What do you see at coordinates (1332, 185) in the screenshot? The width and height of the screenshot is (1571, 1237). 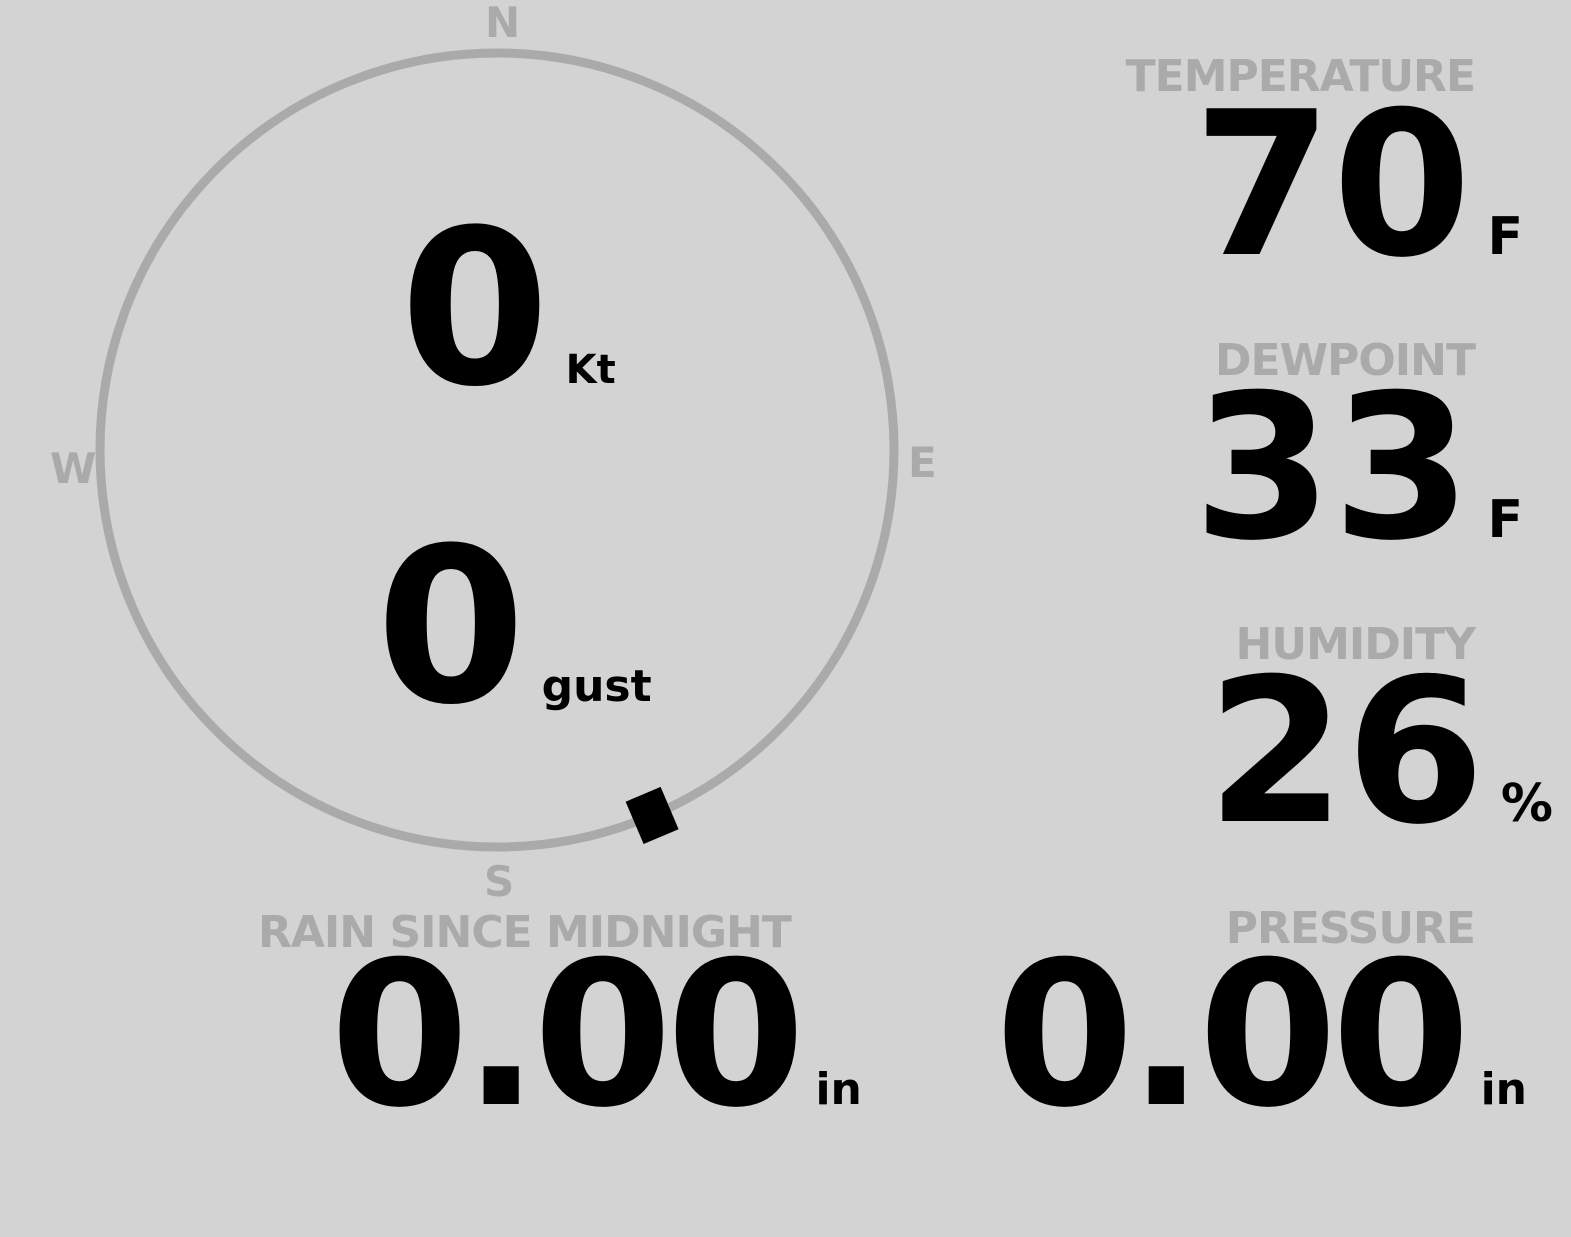 I see `temperature-value: 70` at bounding box center [1332, 185].